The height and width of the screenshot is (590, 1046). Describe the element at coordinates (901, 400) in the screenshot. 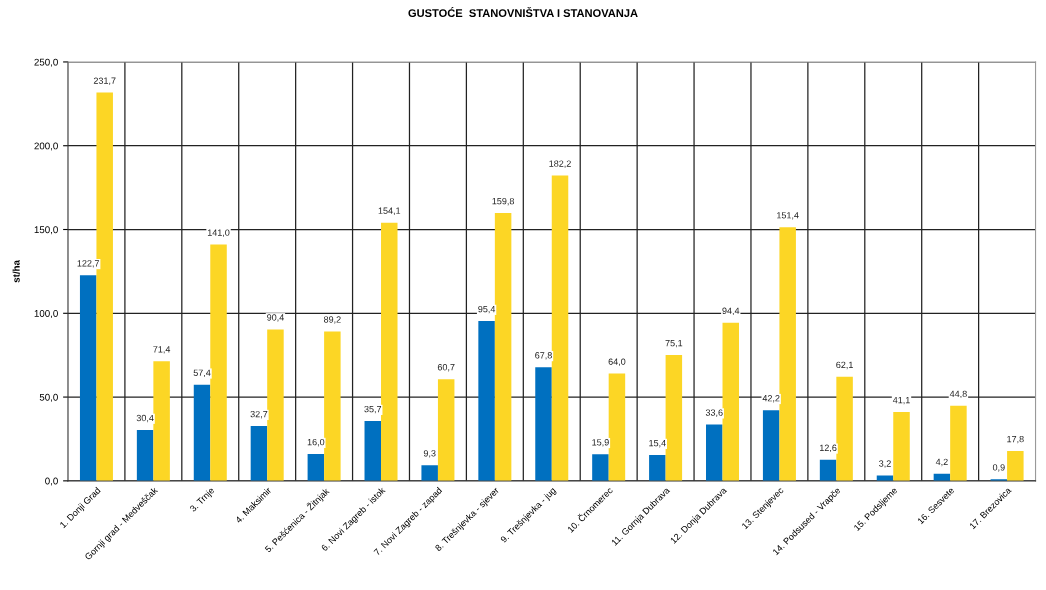

I see `data-label: 41,1` at that location.